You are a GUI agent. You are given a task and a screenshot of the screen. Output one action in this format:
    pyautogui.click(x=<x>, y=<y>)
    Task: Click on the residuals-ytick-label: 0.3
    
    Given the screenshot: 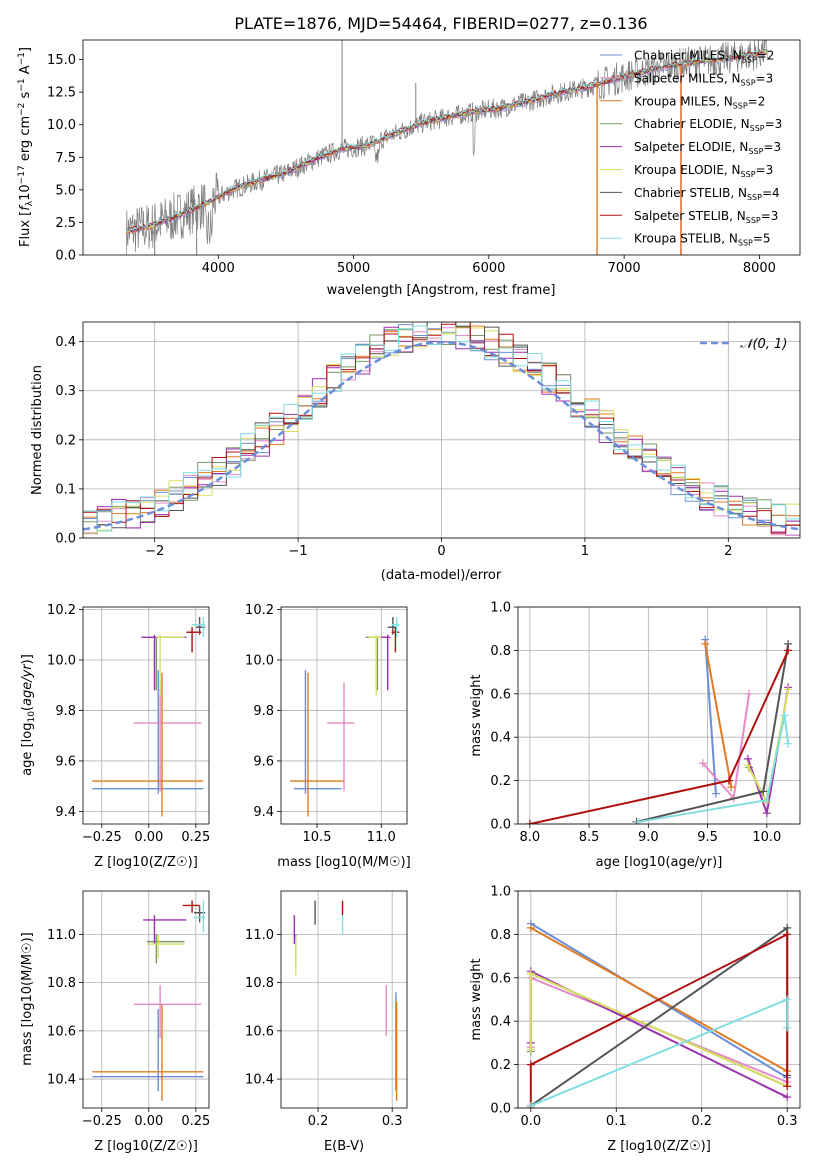 What is the action you would take?
    pyautogui.click(x=65, y=391)
    